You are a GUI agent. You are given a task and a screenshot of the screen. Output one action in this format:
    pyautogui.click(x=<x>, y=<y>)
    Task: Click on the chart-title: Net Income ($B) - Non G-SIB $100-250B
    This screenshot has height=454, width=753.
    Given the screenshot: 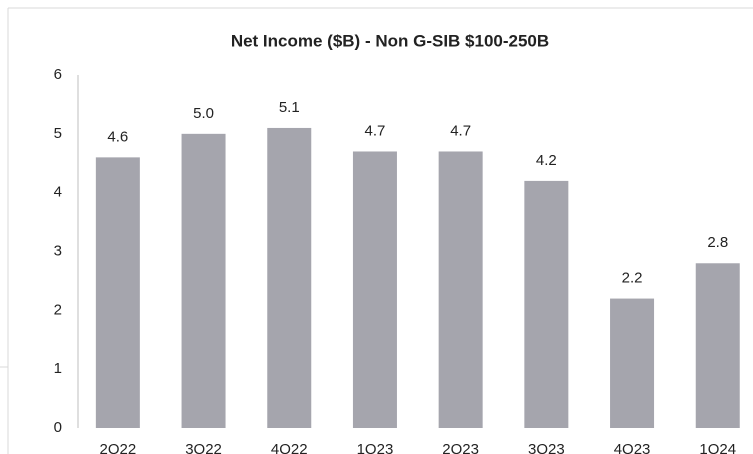 What is the action you would take?
    pyautogui.click(x=390, y=40)
    